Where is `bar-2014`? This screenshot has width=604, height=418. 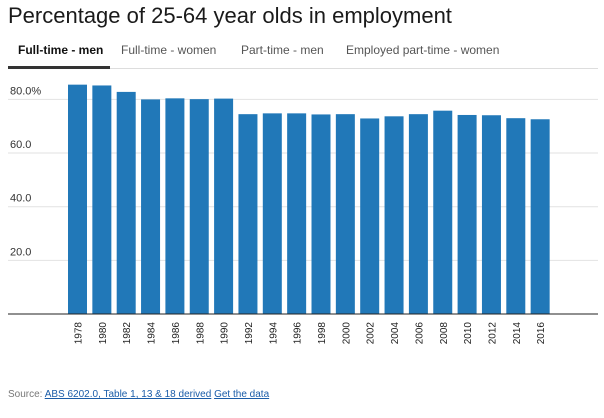
bar-2014 is located at coordinates (516, 216).